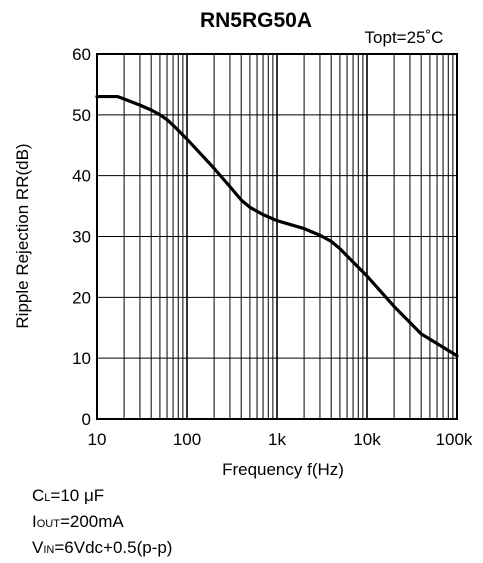  Describe the element at coordinates (102, 547) in the screenshot. I see `note-input-voltage: VIN=6Vdc+0.5(p-p)` at that location.